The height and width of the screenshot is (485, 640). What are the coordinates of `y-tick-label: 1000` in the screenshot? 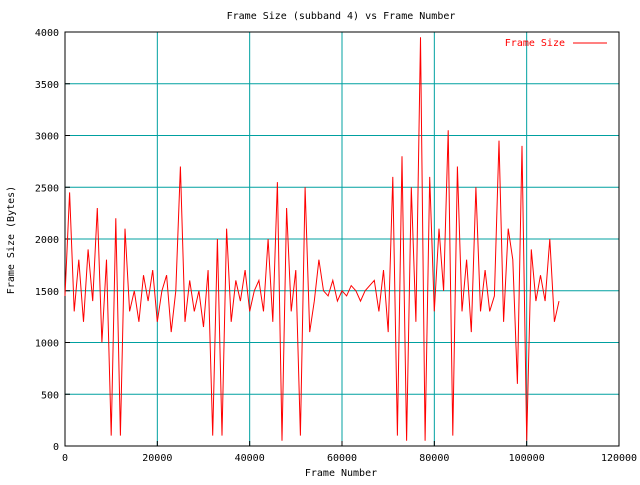 It's located at (47, 344).